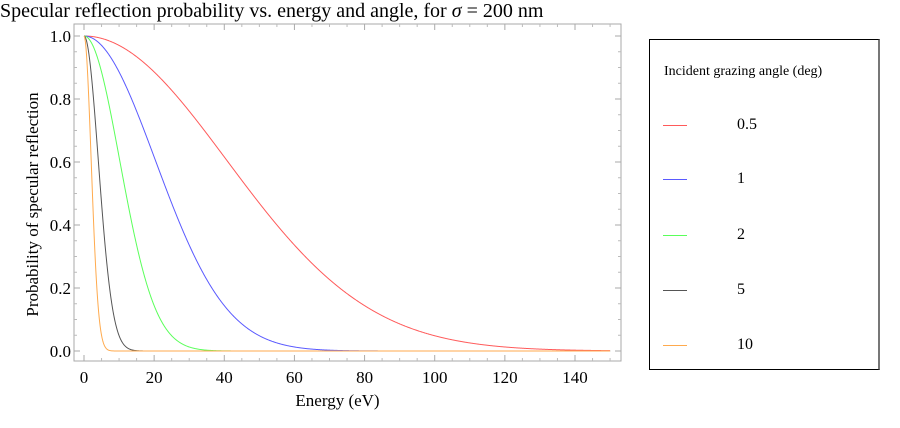 The width and height of the screenshot is (900, 428). I want to click on legend-item: 2, so click(764, 236).